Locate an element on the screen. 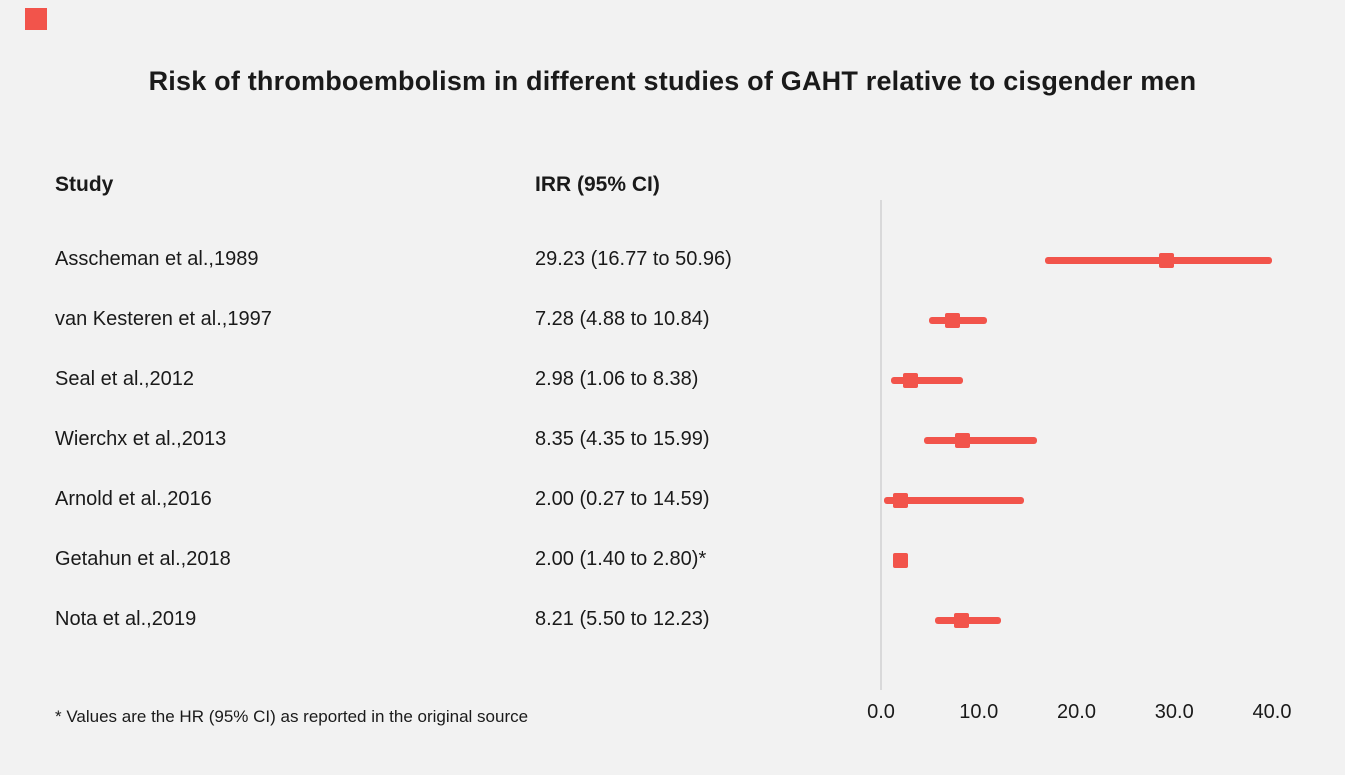 This screenshot has width=1345, height=775. irr-ci-value: 2.00 (0.27 to 14.59) is located at coordinates (622, 499).